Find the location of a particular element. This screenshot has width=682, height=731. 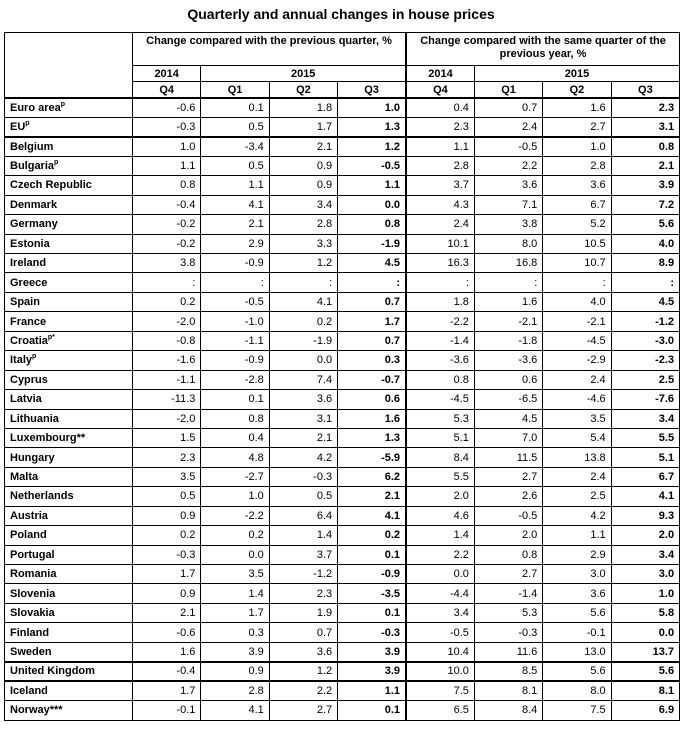

value-cell: -1.2 is located at coordinates (645, 321).